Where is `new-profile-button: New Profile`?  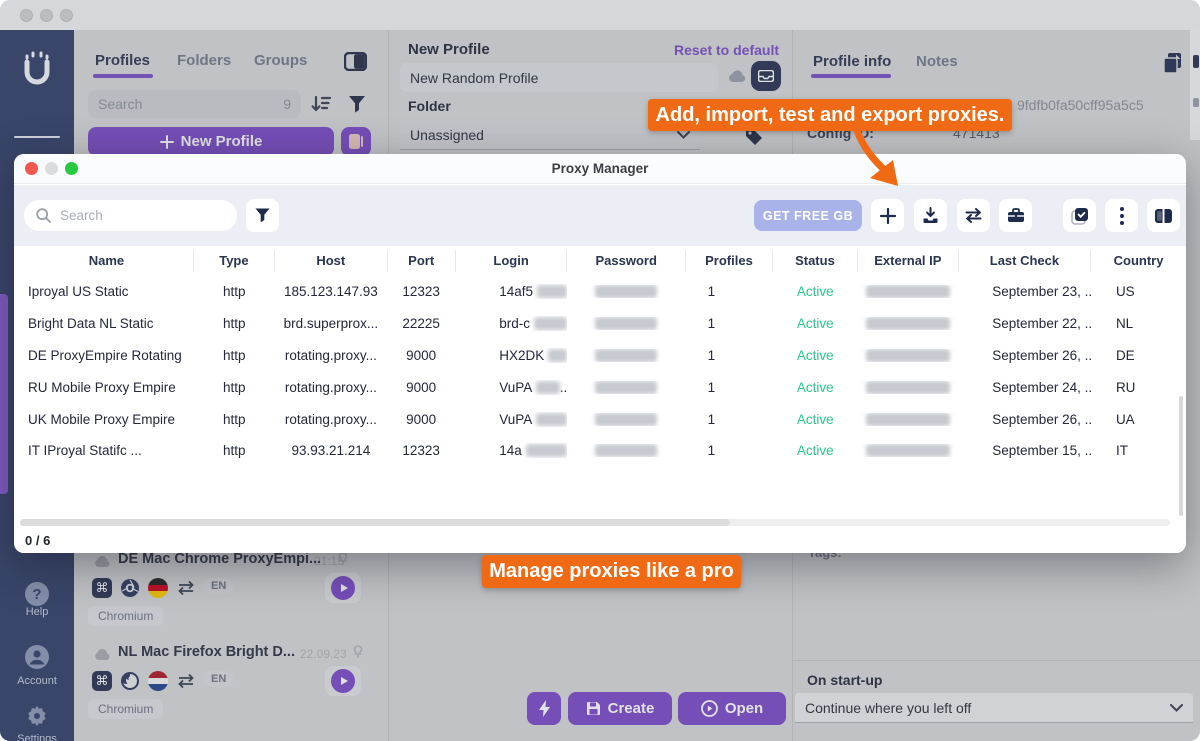 new-profile-button: New Profile is located at coordinates (211, 141).